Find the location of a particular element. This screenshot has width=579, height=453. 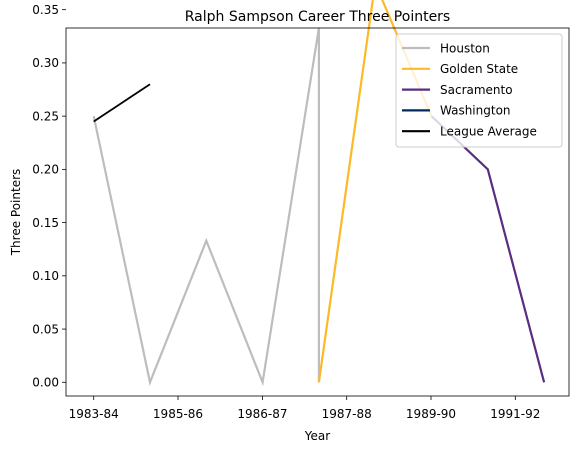

y-tick-label: 0.15 is located at coordinates (45, 223).